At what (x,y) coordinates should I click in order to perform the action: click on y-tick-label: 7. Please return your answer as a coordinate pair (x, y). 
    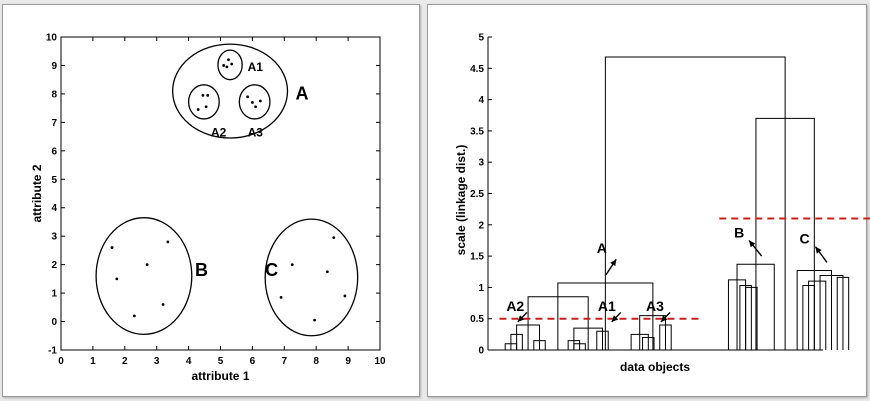
    Looking at the image, I should click on (54, 123).